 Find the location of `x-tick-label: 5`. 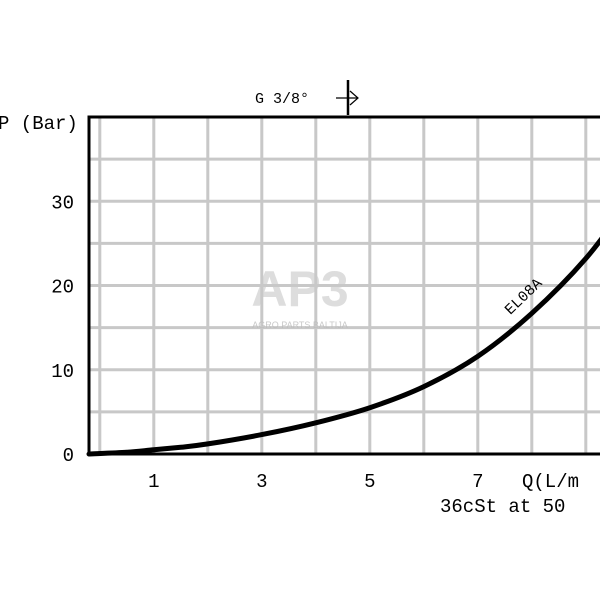

x-tick-label: 5 is located at coordinates (369, 482).